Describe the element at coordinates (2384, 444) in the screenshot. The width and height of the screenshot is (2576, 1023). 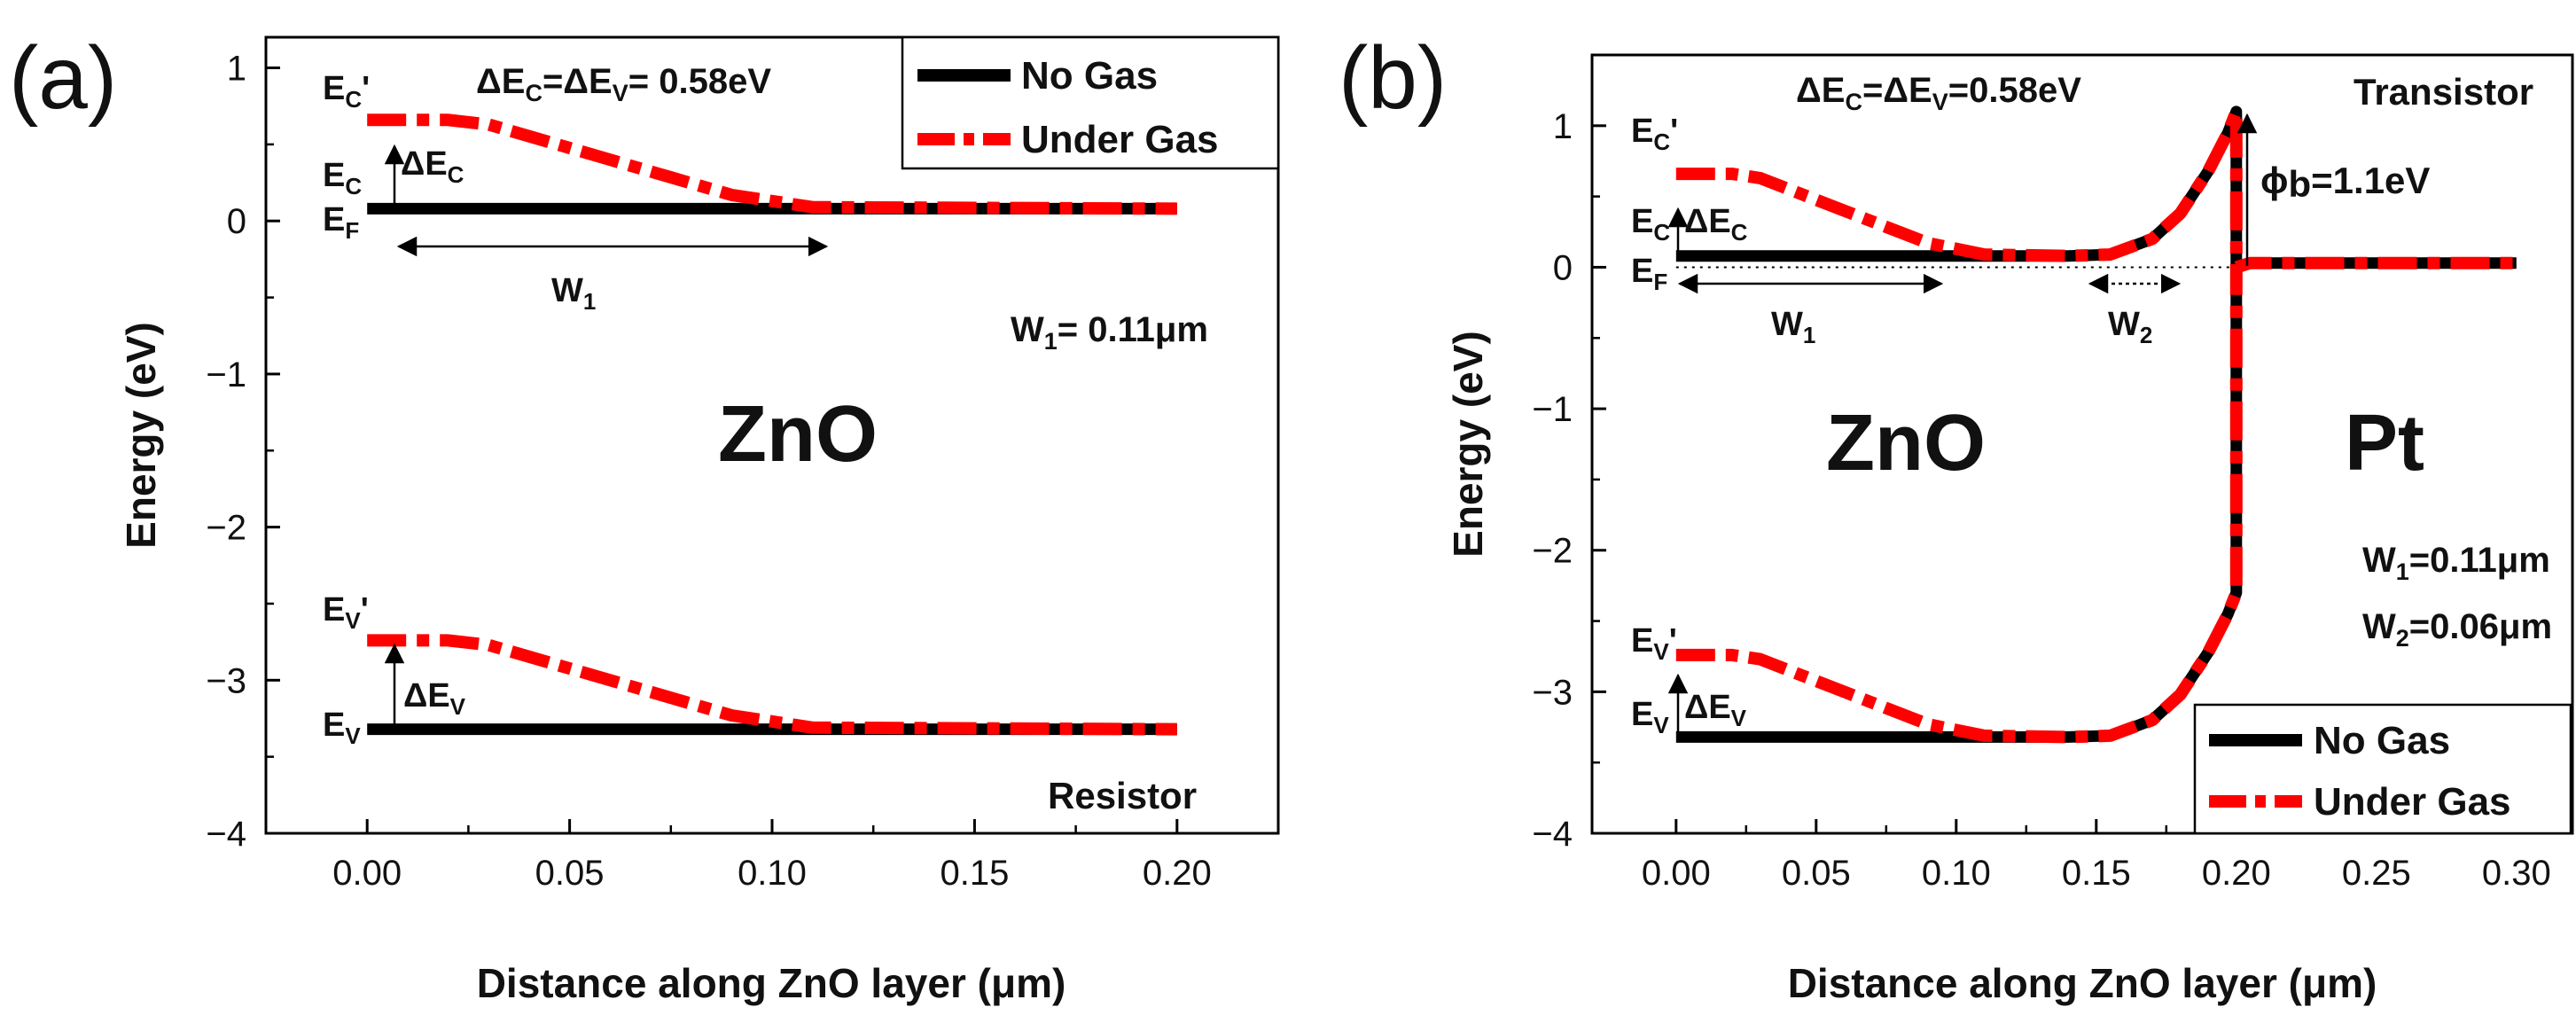
I see `material-label-pt: Pt` at that location.